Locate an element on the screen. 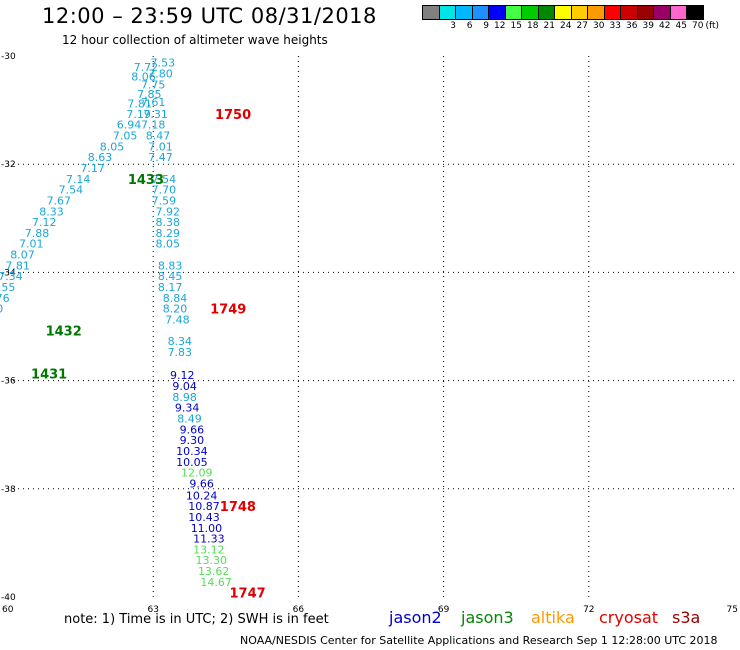 This screenshot has height=650, width=740. legend-label: 27 is located at coordinates (582, 26).